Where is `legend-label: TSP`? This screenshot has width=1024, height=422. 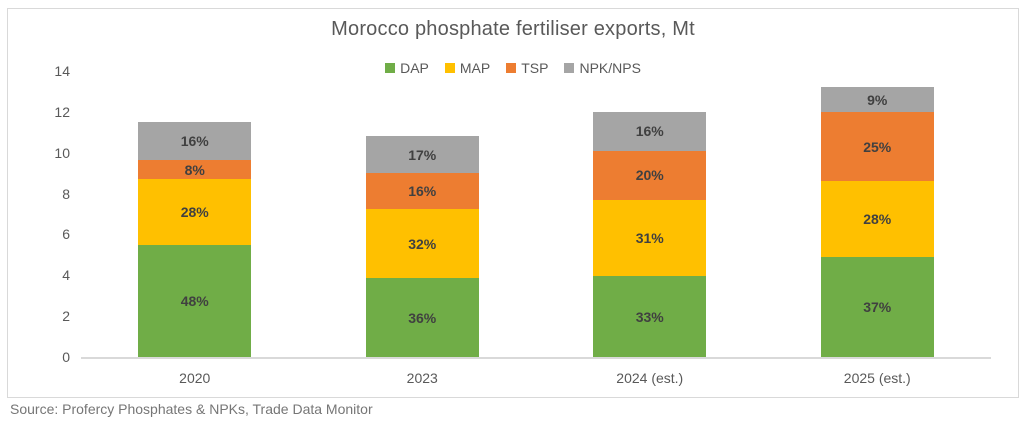
legend-label: TSP is located at coordinates (535, 68).